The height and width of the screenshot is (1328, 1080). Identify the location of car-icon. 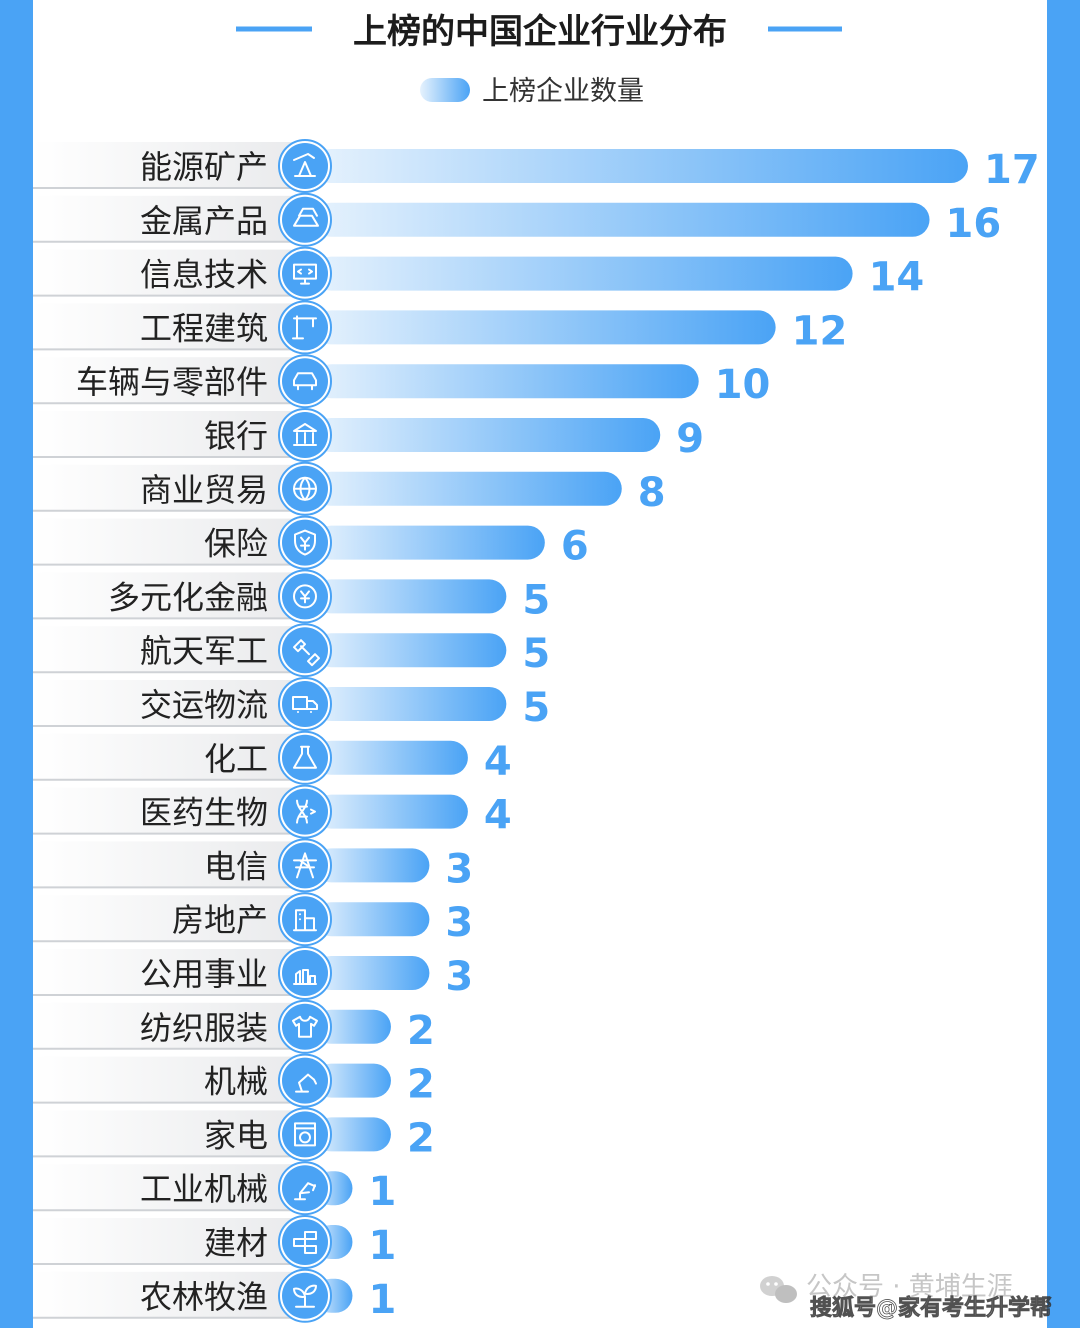
(305, 381).